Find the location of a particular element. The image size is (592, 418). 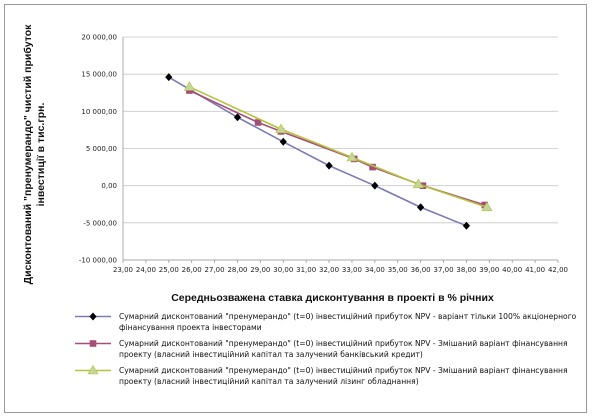

x-tick-label: 40,00 is located at coordinates (512, 270).